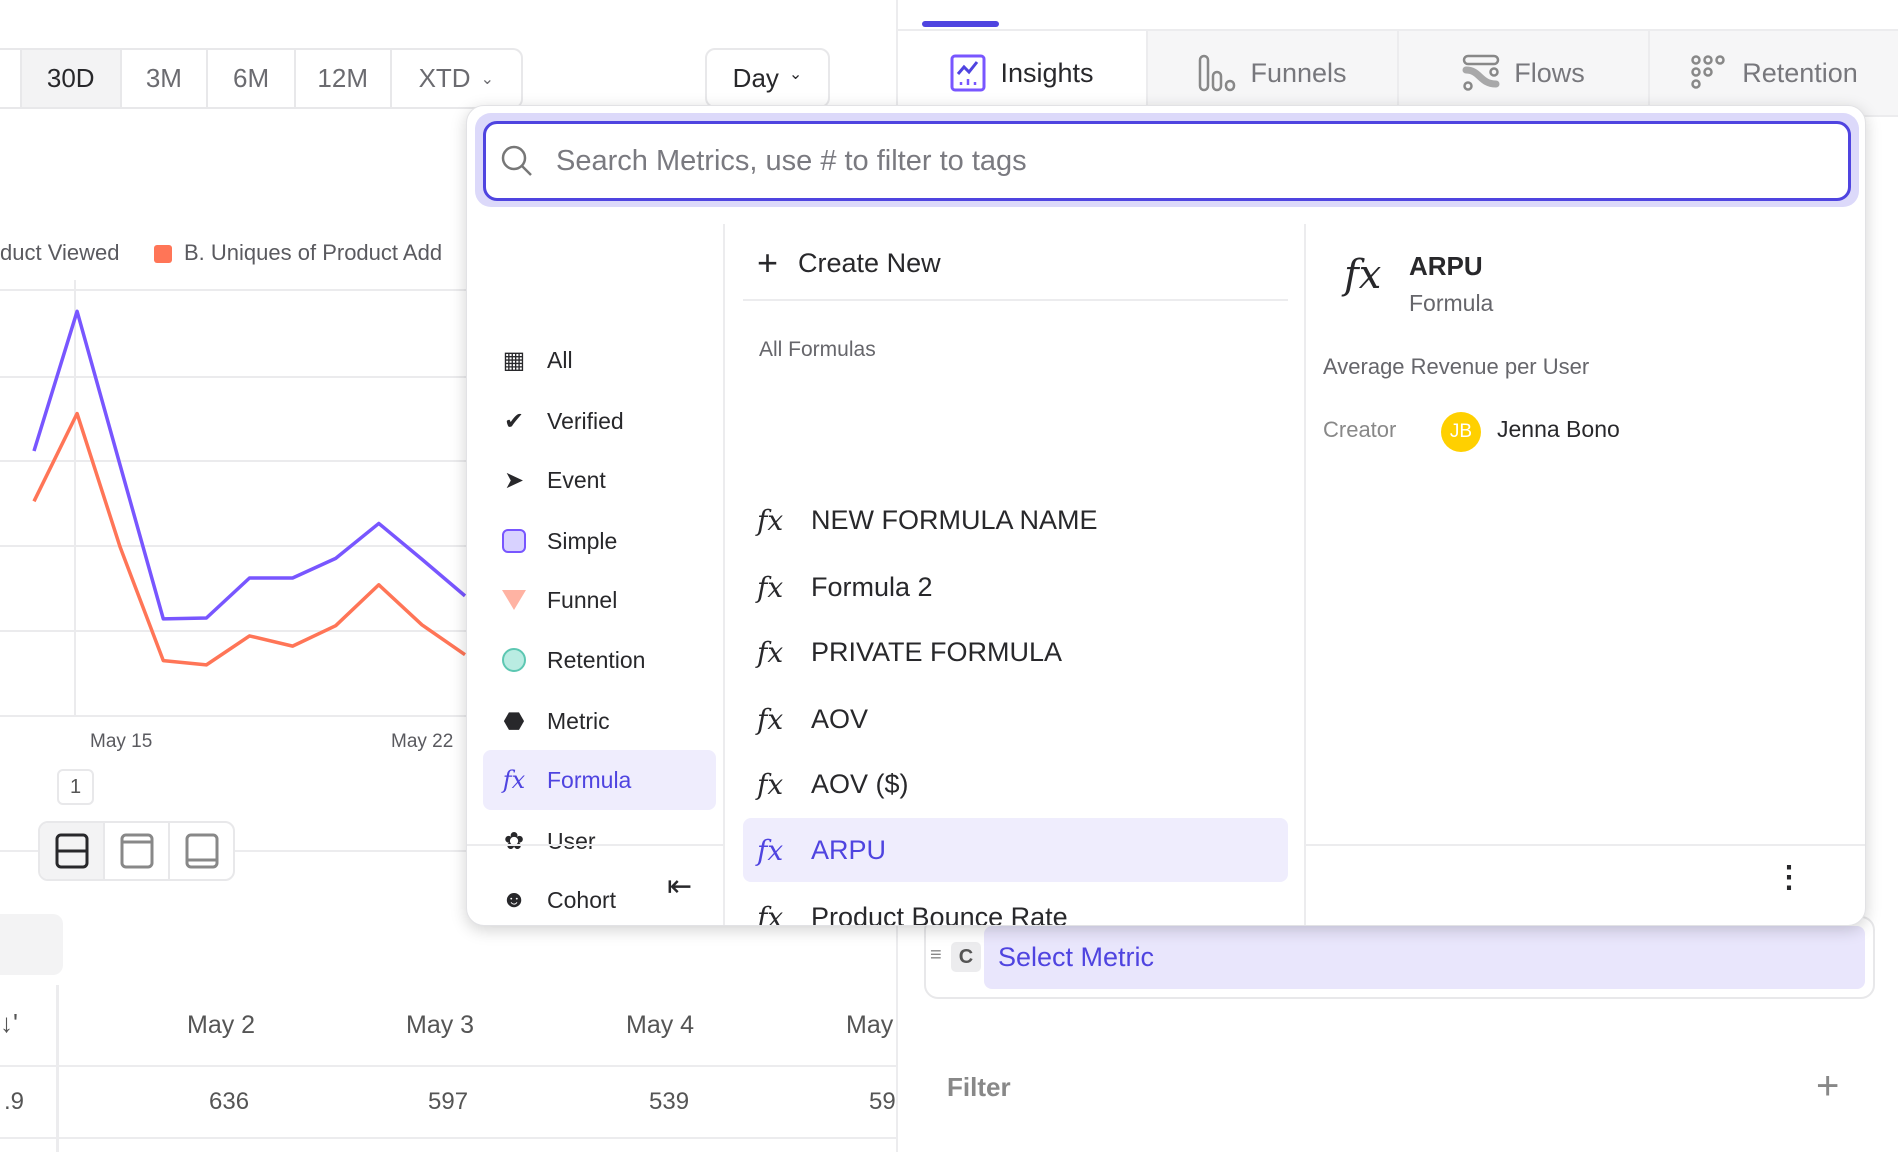 The image size is (1898, 1152). Describe the element at coordinates (514, 841) in the screenshot. I see `user-flower-icon: ✿` at that location.